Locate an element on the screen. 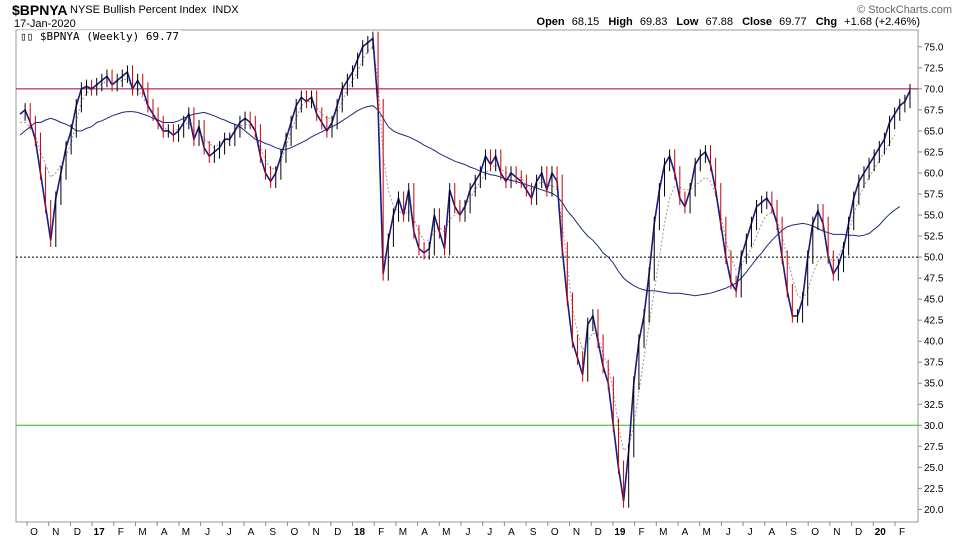 Image resolution: width=960 pixels, height=540 pixels. symbol-title: $BPNYA is located at coordinates (40, 10).